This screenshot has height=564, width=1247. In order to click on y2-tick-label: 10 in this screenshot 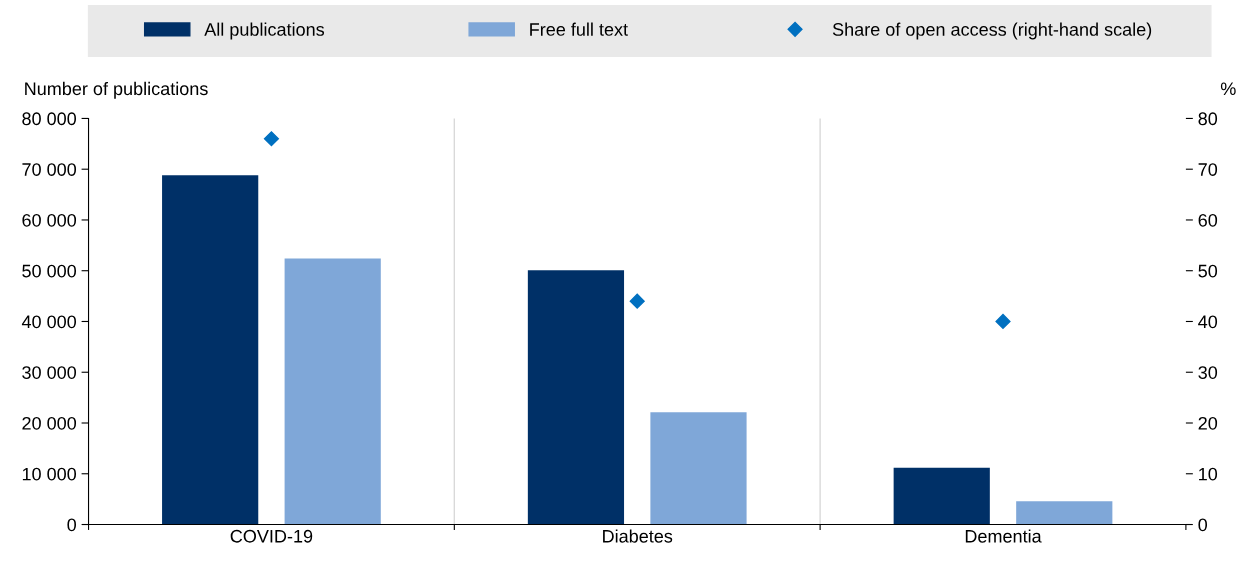, I will do `click(1208, 474)`.